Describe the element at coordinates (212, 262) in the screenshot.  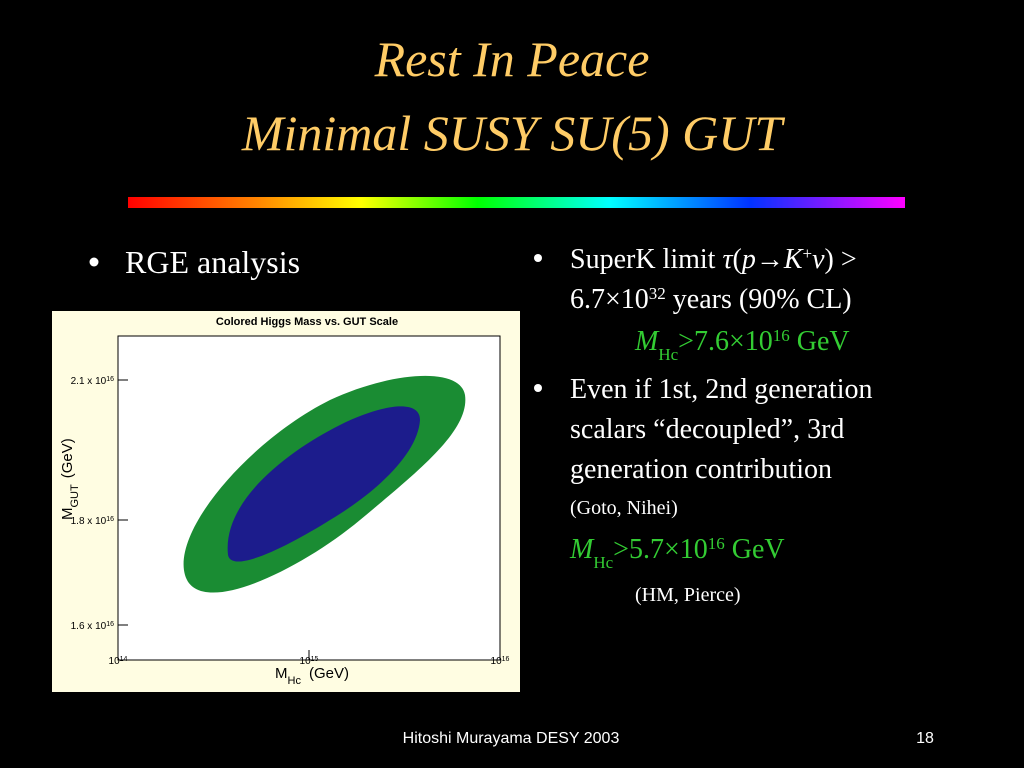
I see `bullet-text: RGE analysis` at that location.